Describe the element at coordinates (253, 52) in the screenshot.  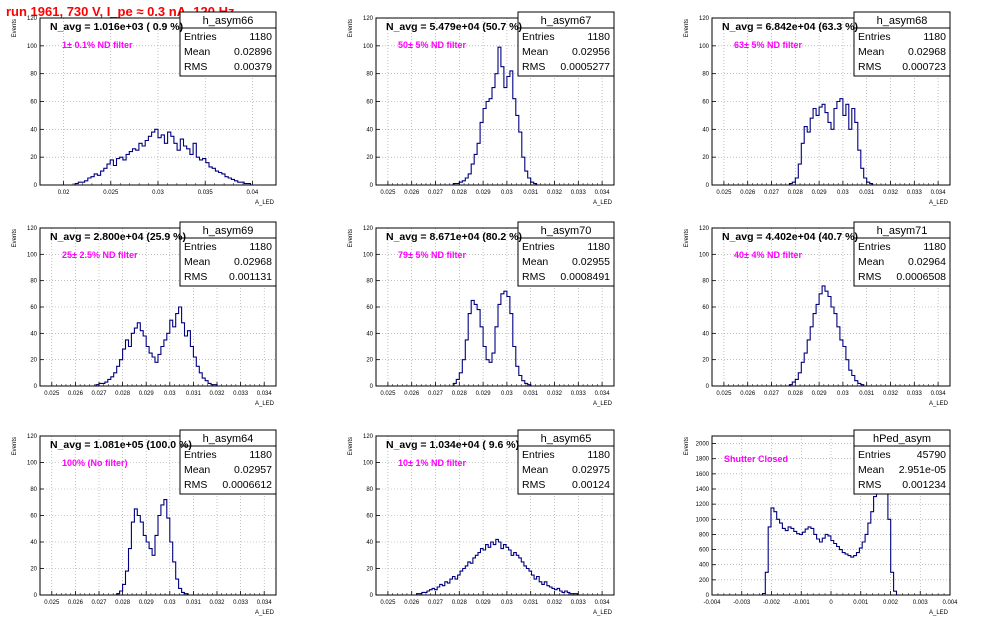
I see `stats-value-mean: 0.02896` at that location.